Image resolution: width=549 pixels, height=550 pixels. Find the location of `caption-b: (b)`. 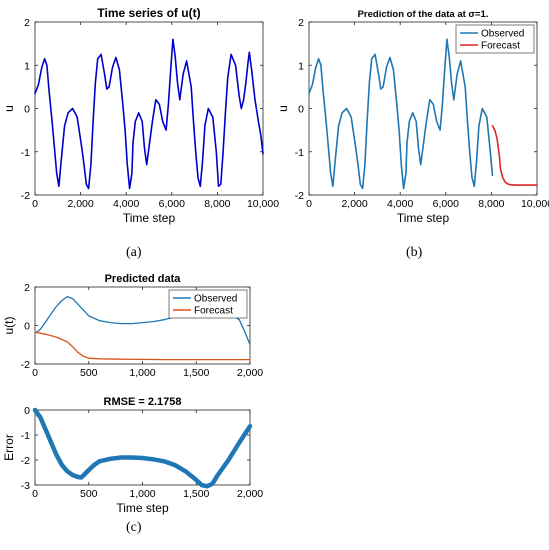

caption-b: (b) is located at coordinates (414, 252).